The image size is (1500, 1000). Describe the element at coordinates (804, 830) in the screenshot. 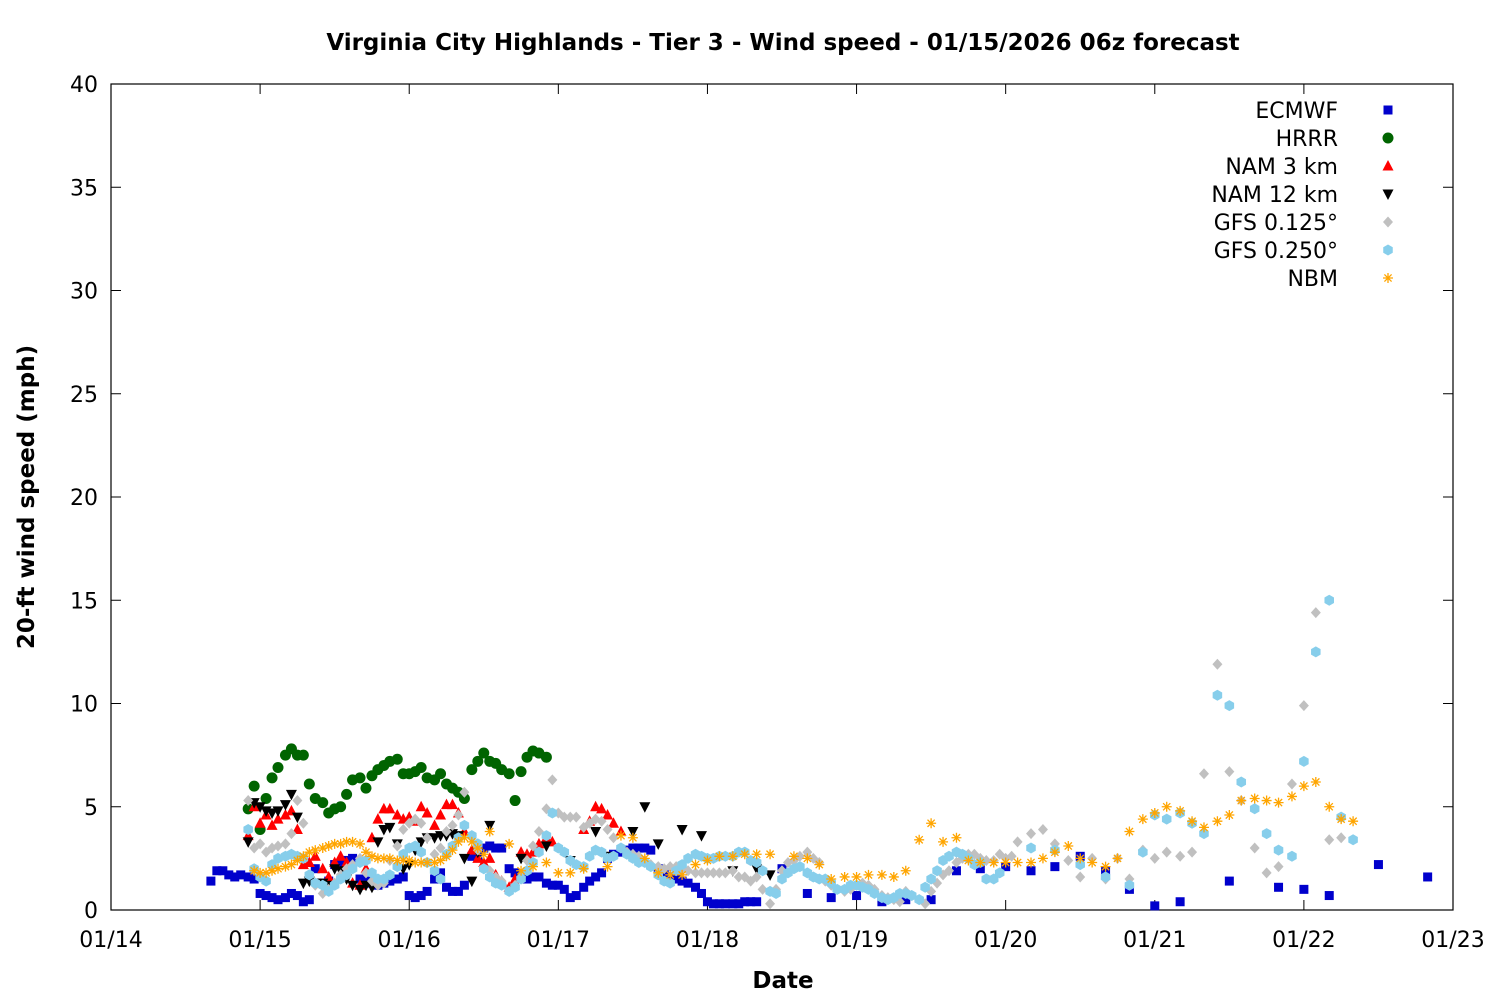

I see `series-nbm` at that location.